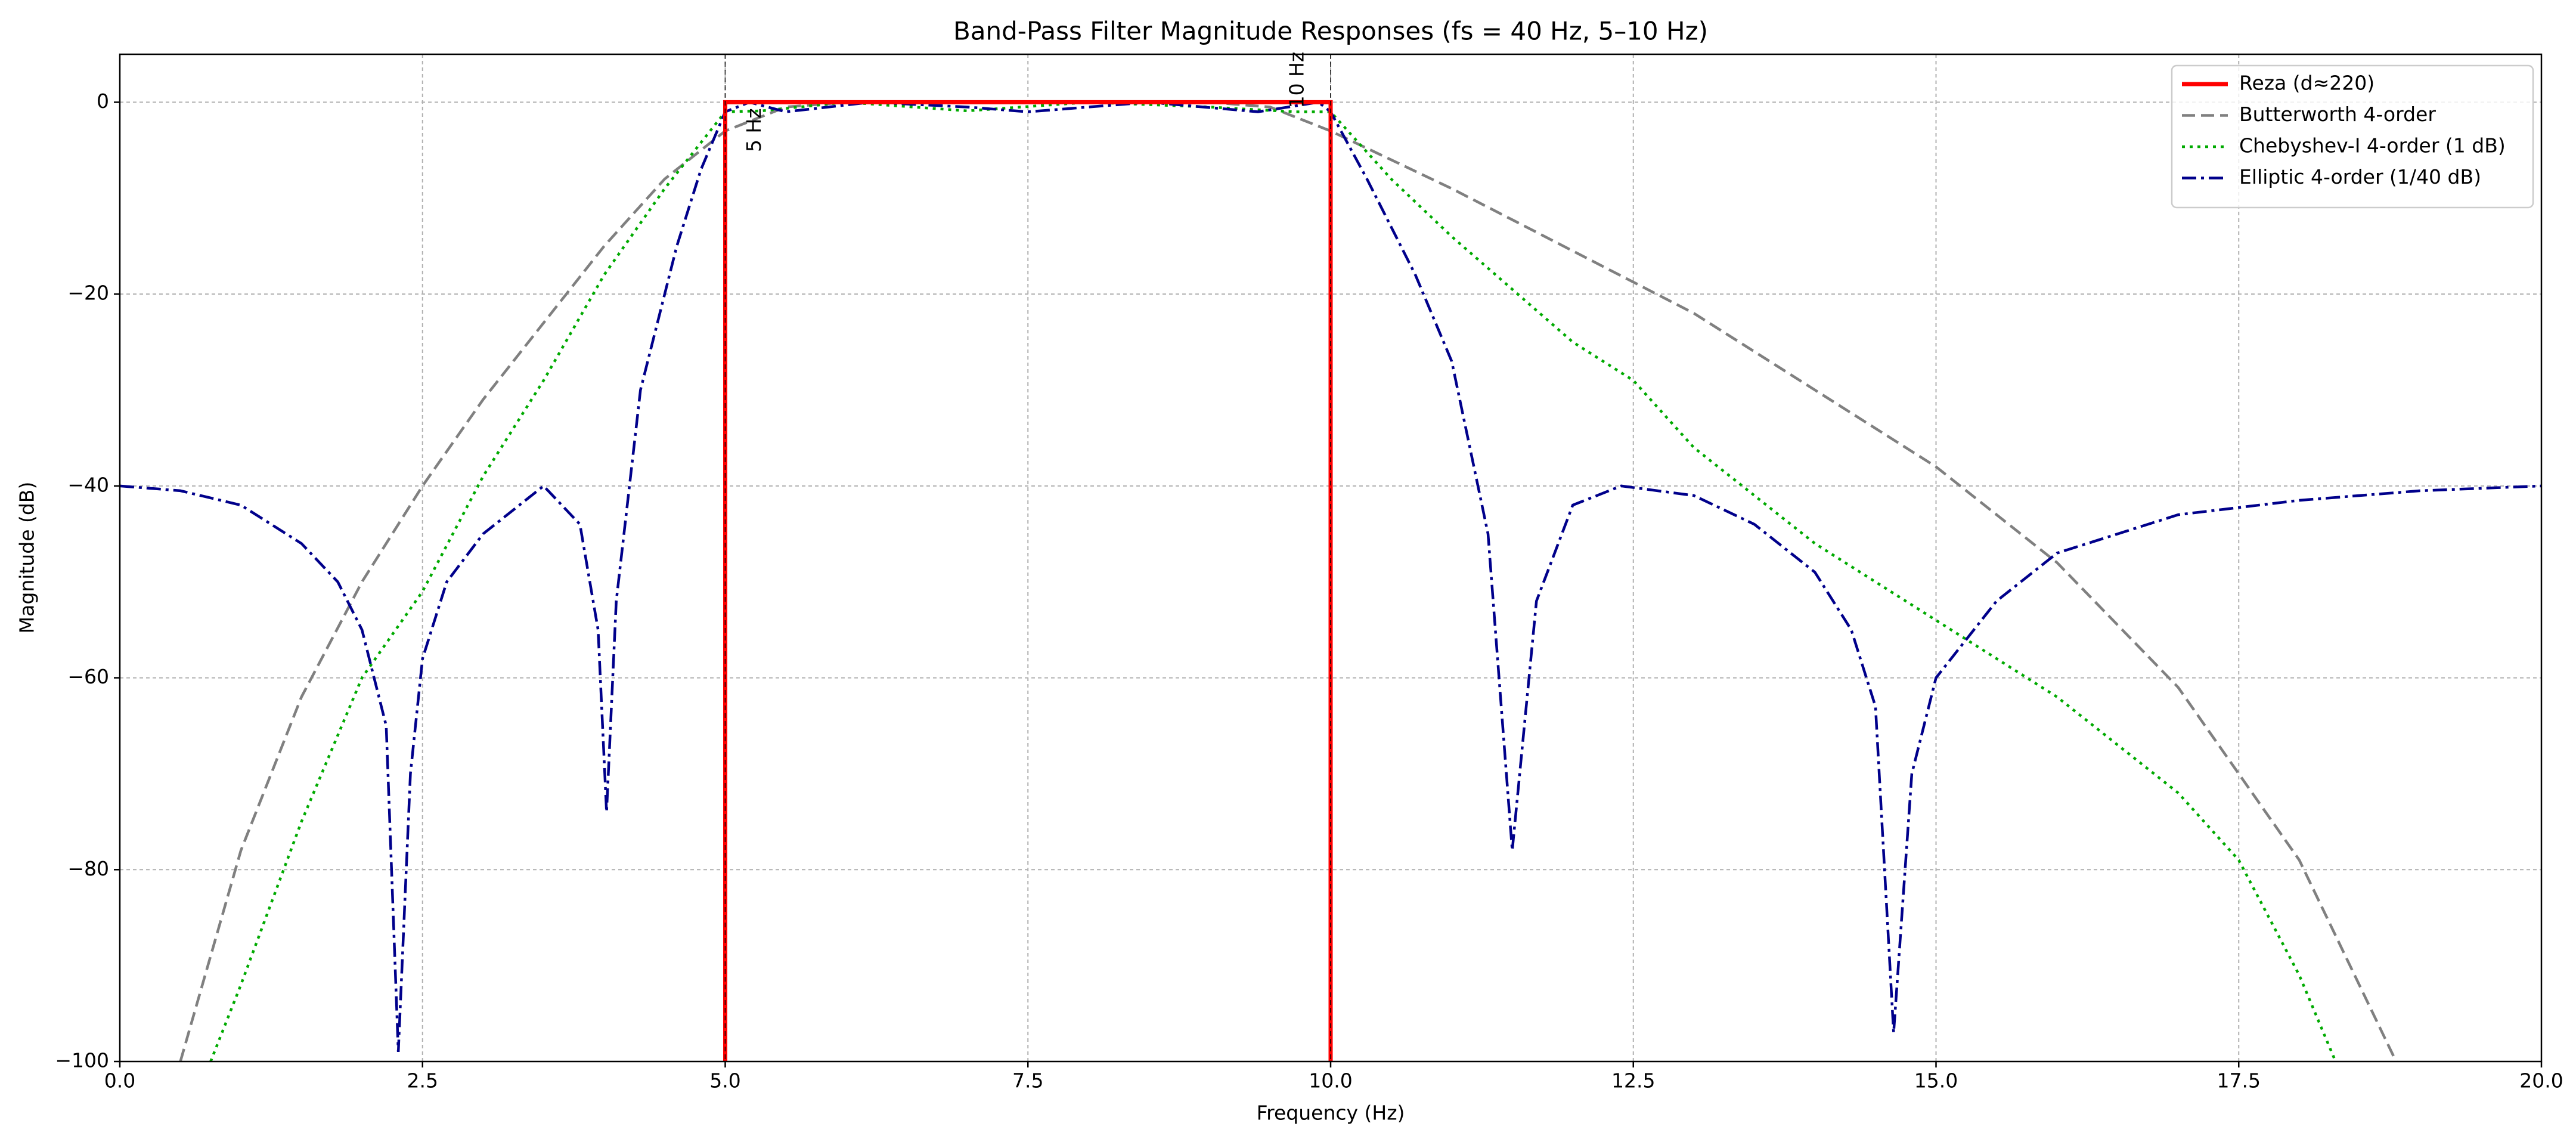  What do you see at coordinates (88, 484) in the screenshot?
I see `y-tick-label: −40` at bounding box center [88, 484].